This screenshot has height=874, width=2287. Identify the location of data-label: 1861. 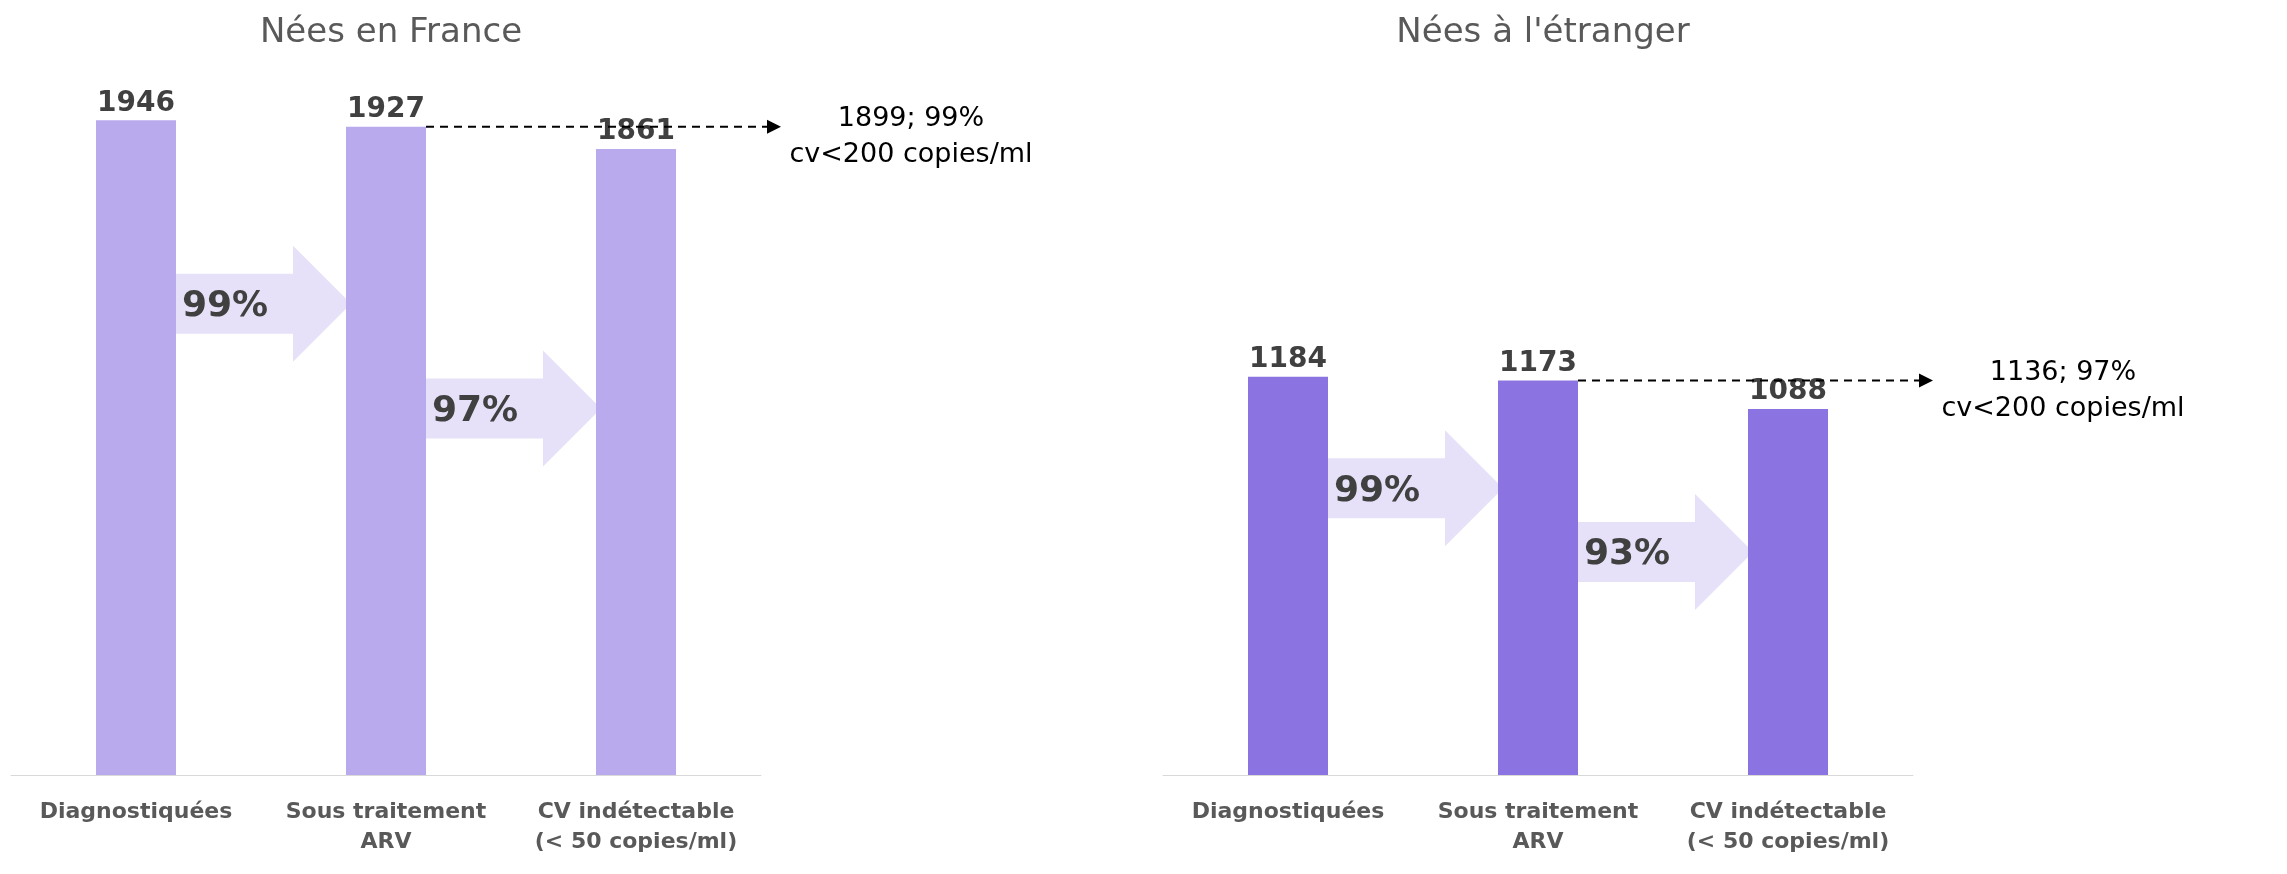
(636, 130).